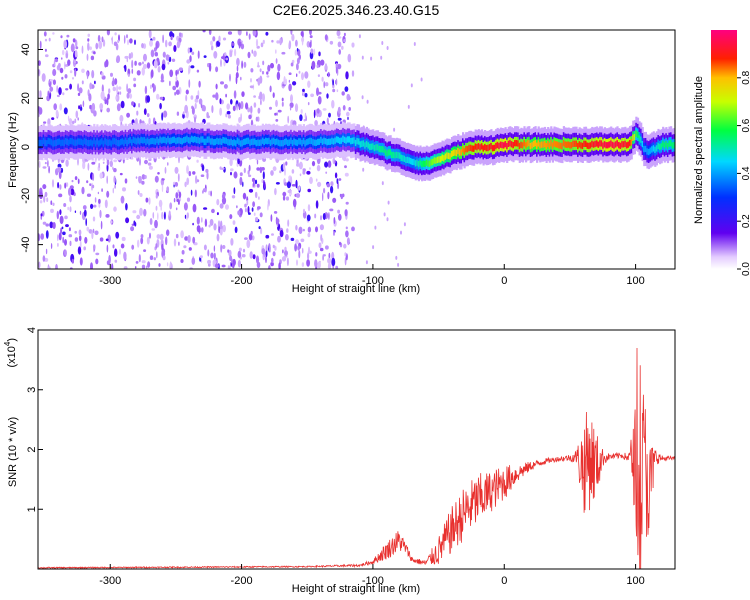  What do you see at coordinates (373, 281) in the screenshot?
I see `x-tick-label: -100` at bounding box center [373, 281].